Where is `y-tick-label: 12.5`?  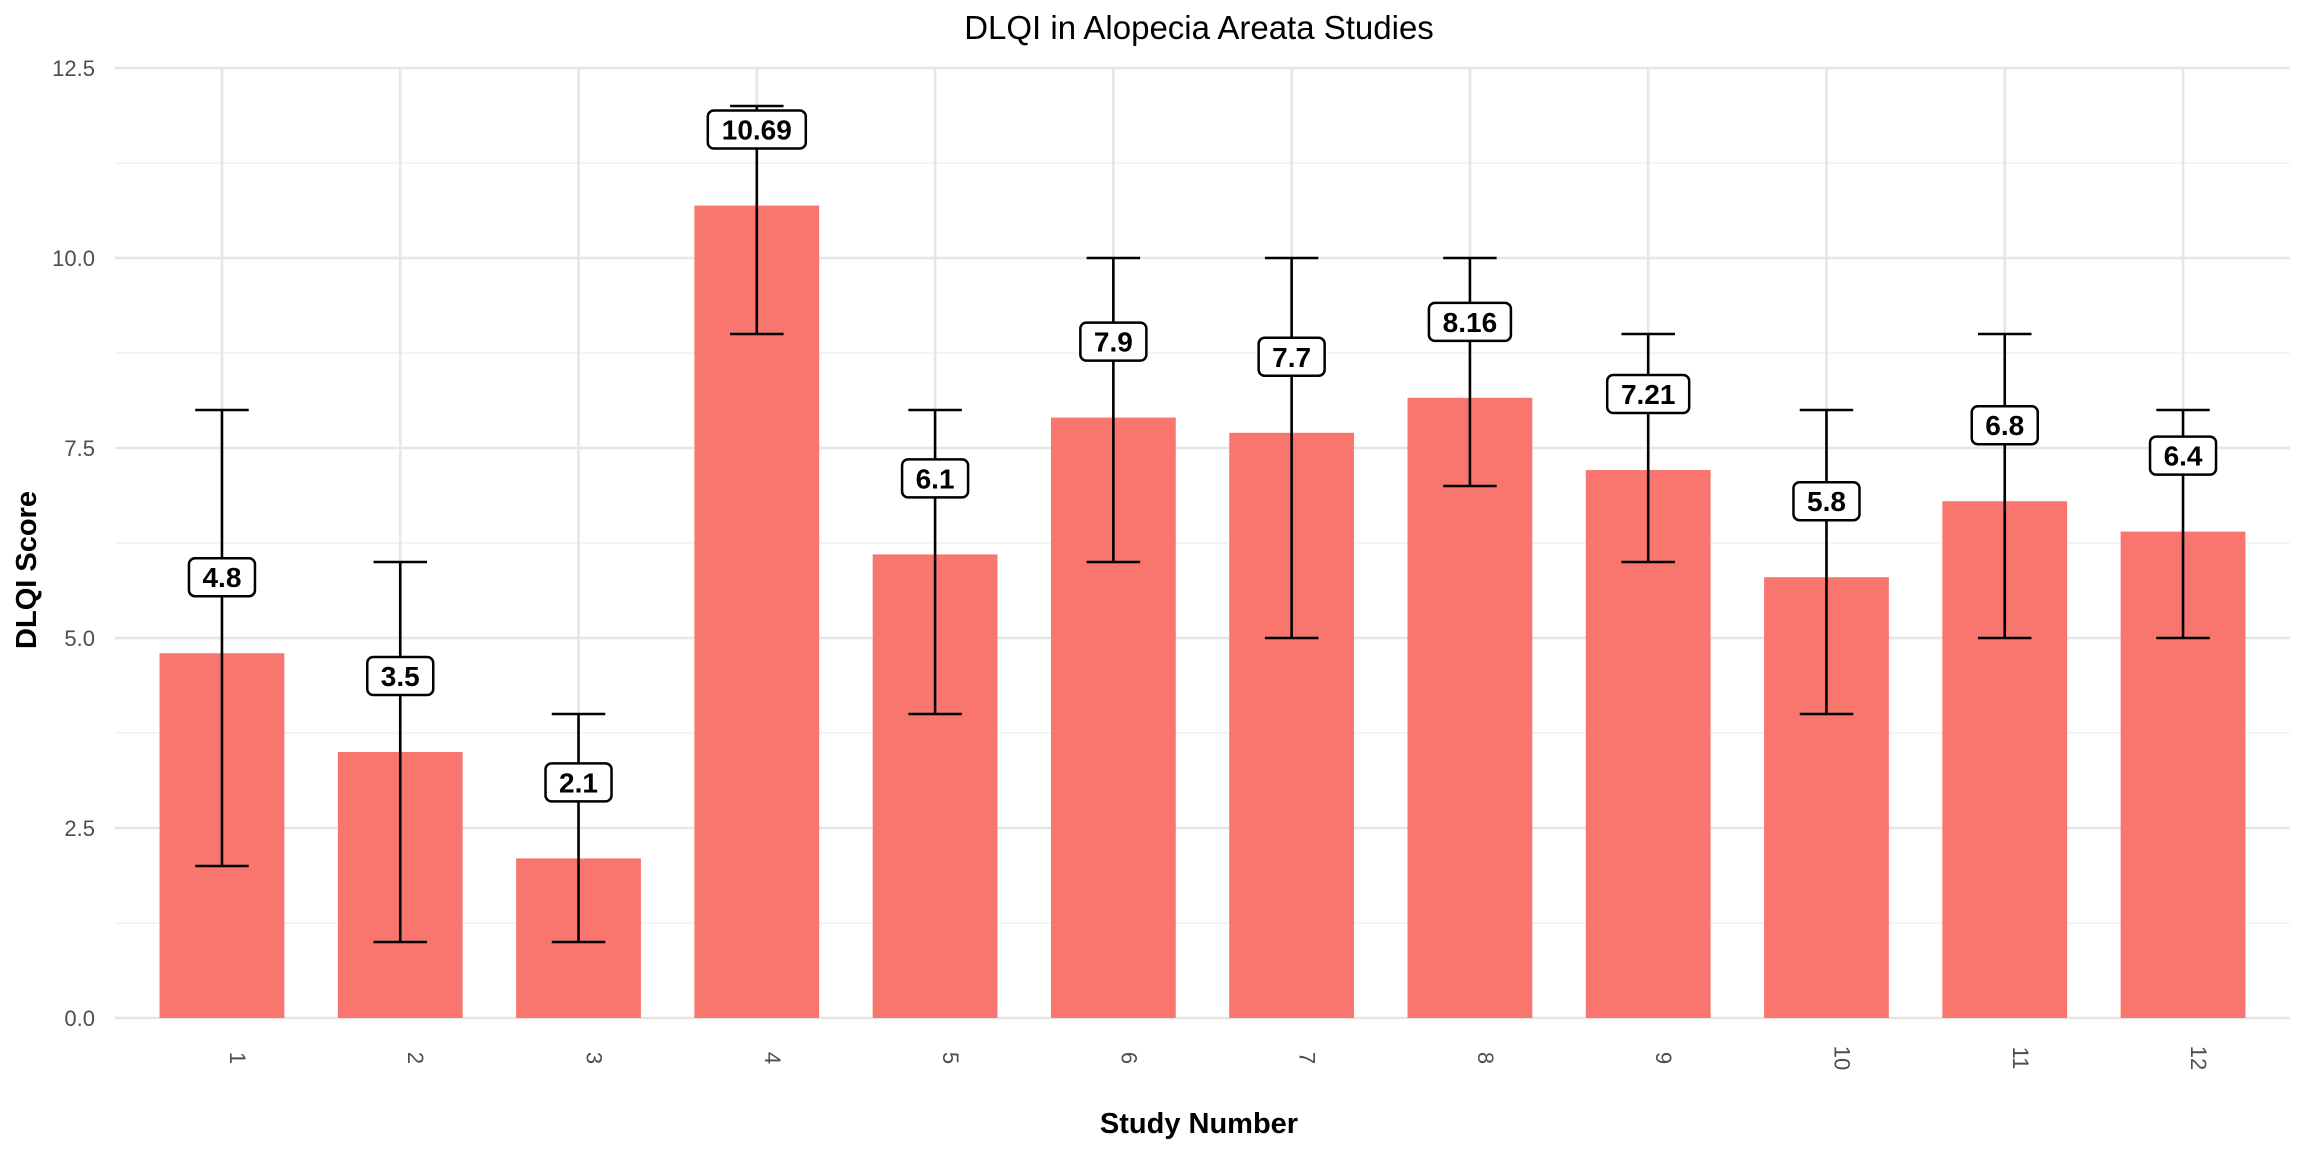 y-tick-label: 12.5 is located at coordinates (73, 68).